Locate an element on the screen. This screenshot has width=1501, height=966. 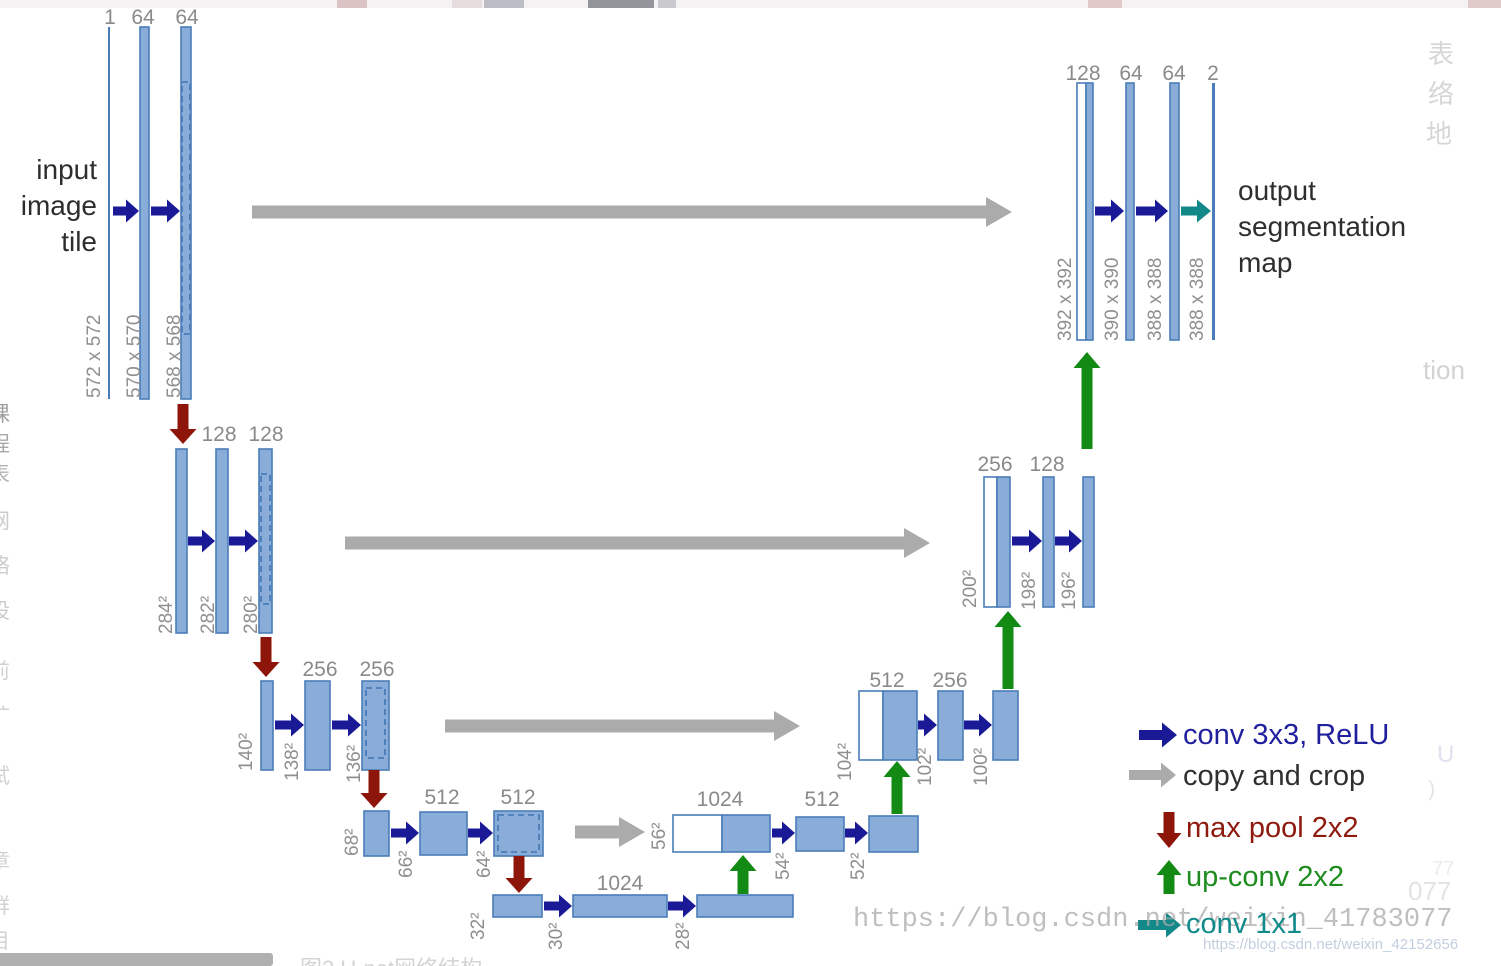
background-text-fragment: 群 is located at coordinates (5, 905).